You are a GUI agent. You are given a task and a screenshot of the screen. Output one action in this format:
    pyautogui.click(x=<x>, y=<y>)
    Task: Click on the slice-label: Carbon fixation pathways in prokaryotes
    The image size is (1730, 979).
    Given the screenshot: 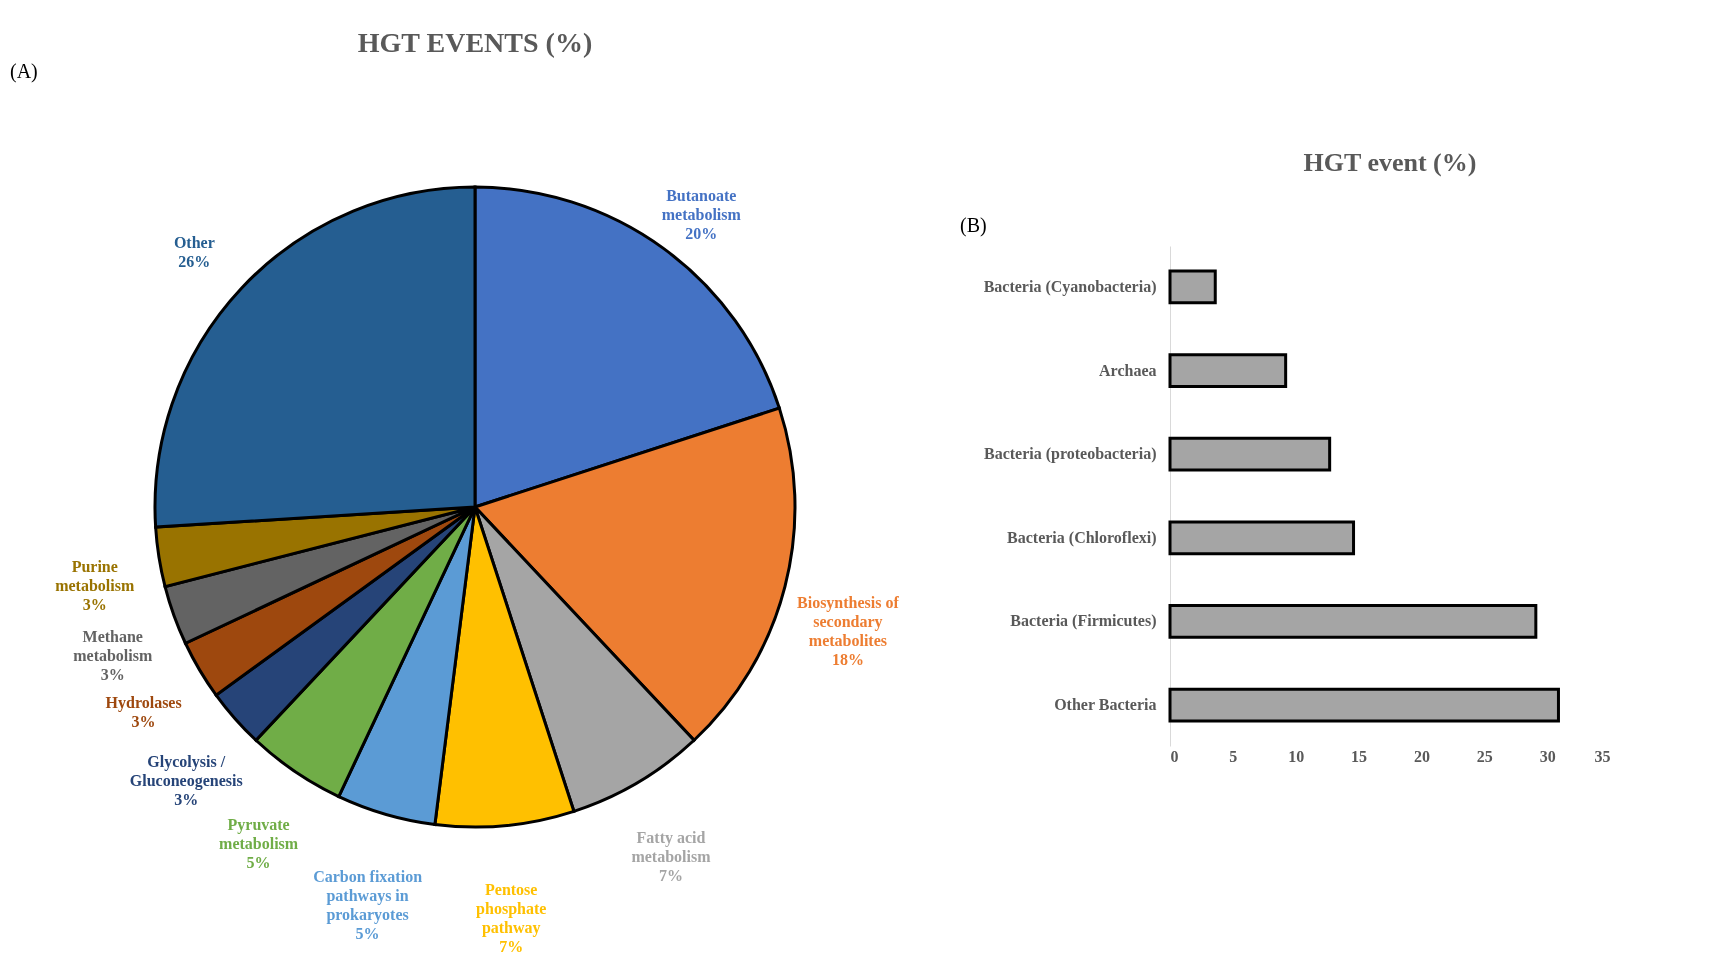 What is the action you would take?
    pyautogui.click(x=368, y=895)
    